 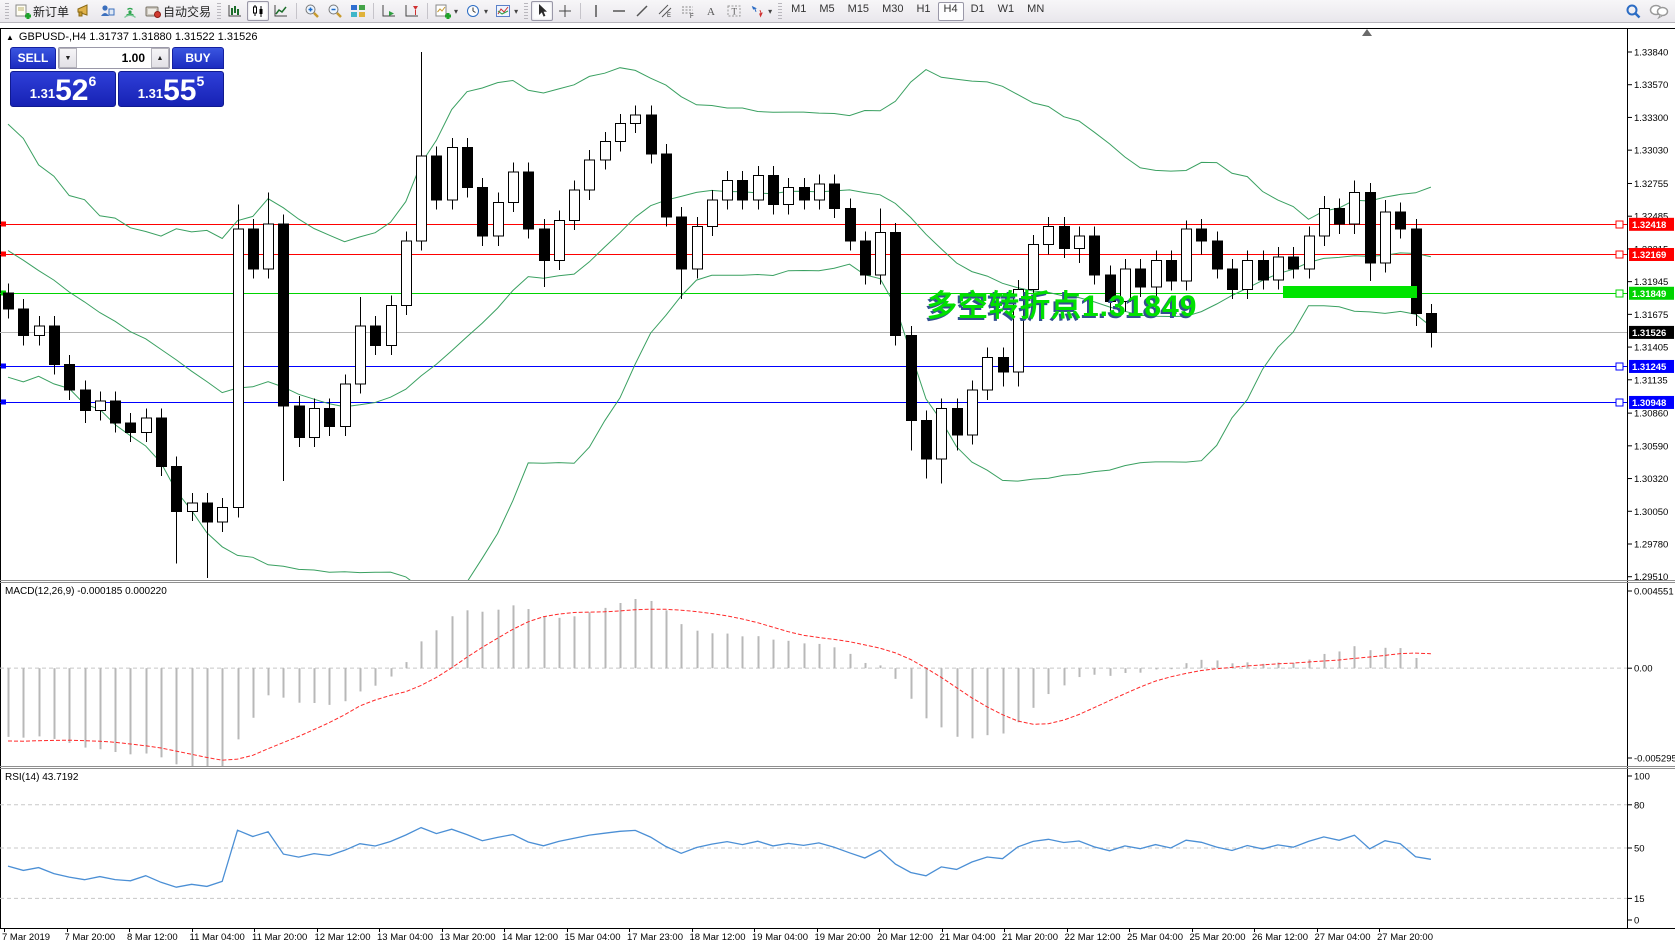 I want to click on megaphone-button, so click(x=84, y=11).